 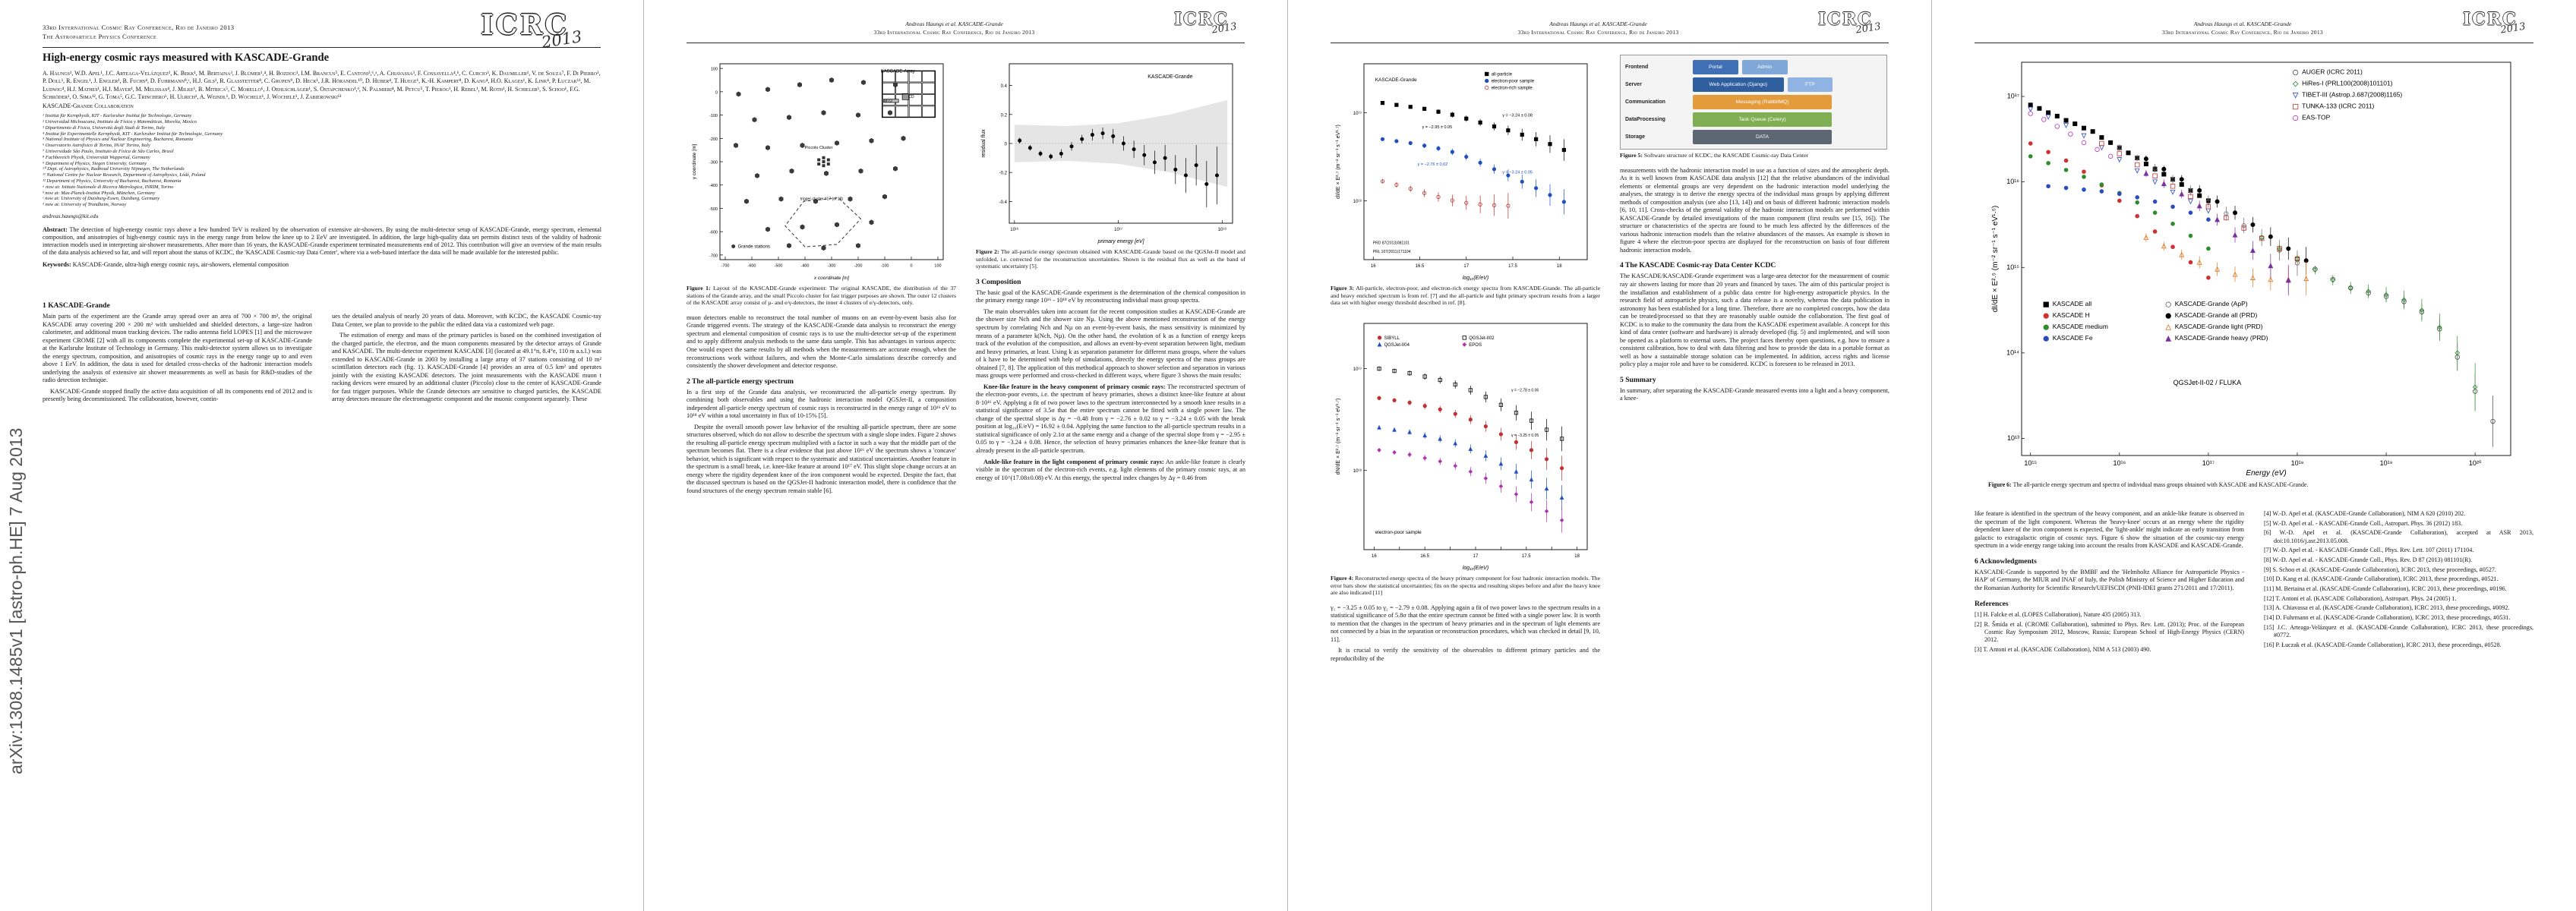 I want to click on legend-label: QGSJet-II02, so click(x=1482, y=339).